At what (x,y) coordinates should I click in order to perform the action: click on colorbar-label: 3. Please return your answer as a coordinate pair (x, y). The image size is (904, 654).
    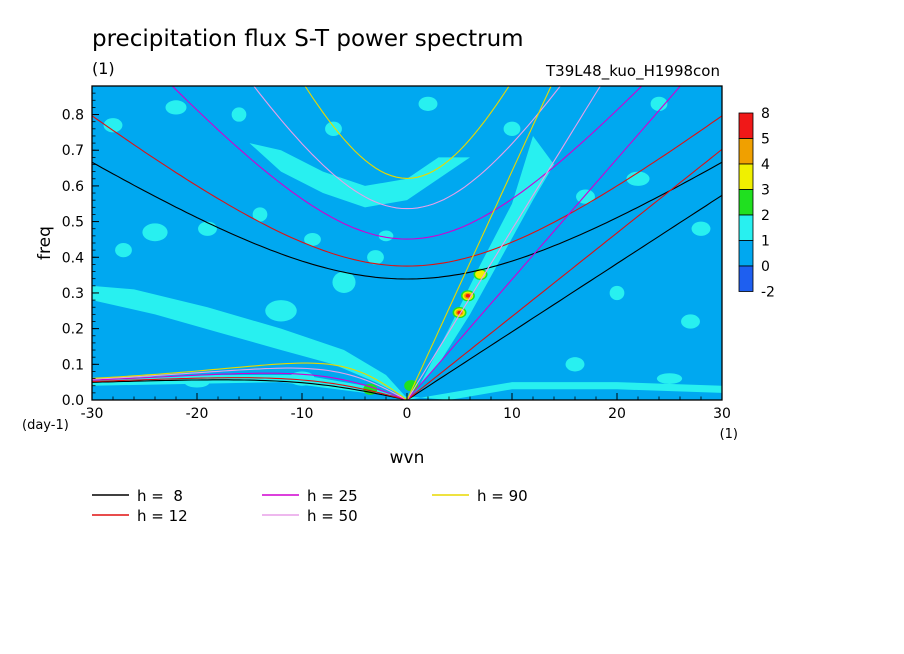
    Looking at the image, I should click on (765, 191).